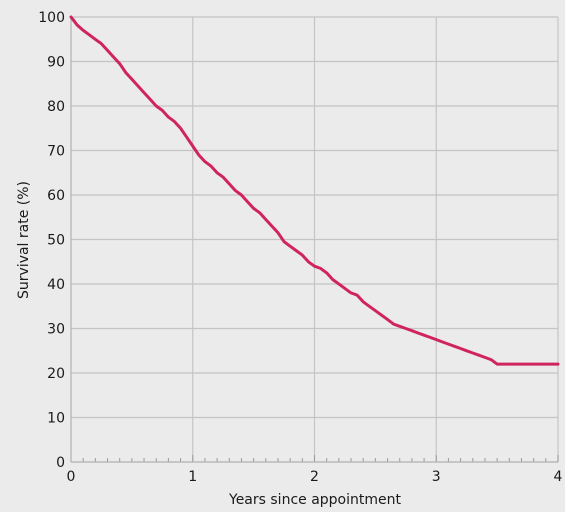  I want to click on y-tick-label: 90, so click(56, 63).